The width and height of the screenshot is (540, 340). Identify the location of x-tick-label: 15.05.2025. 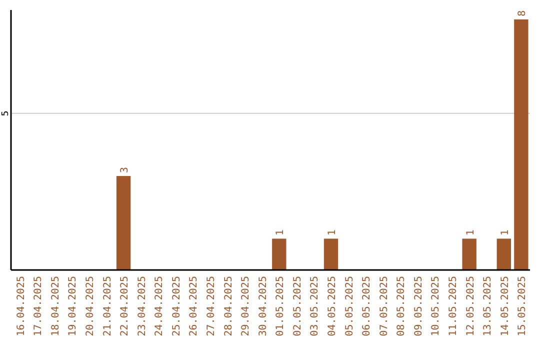
(522, 306).